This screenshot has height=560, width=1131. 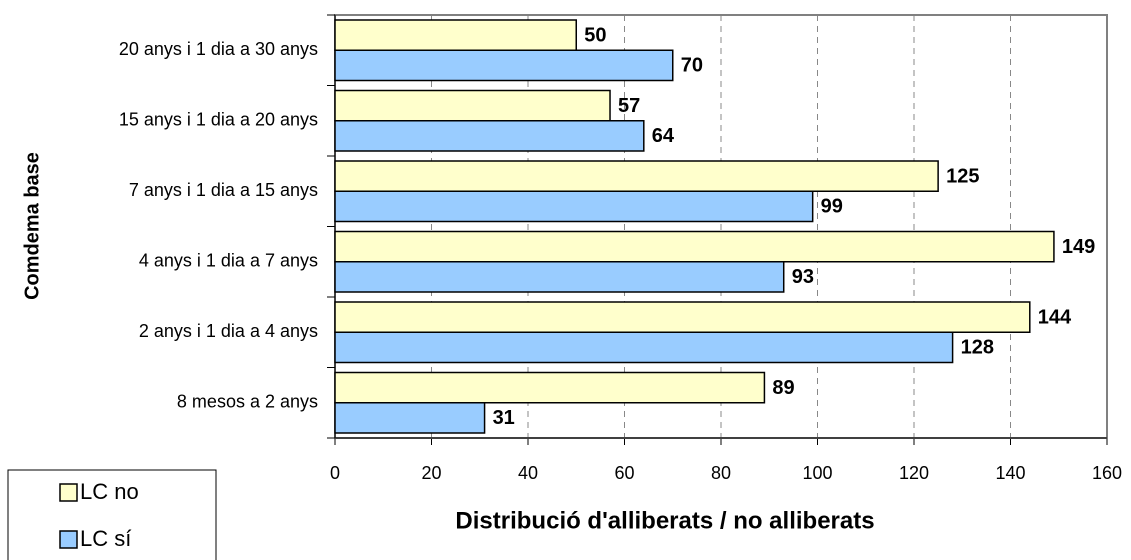 I want to click on data-label: 64, so click(x=663, y=136).